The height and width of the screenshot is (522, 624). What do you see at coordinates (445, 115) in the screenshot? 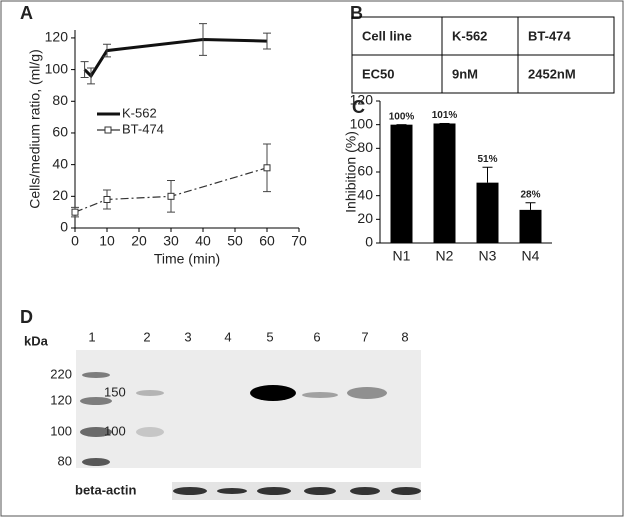
I see `value-label: 101%` at bounding box center [445, 115].